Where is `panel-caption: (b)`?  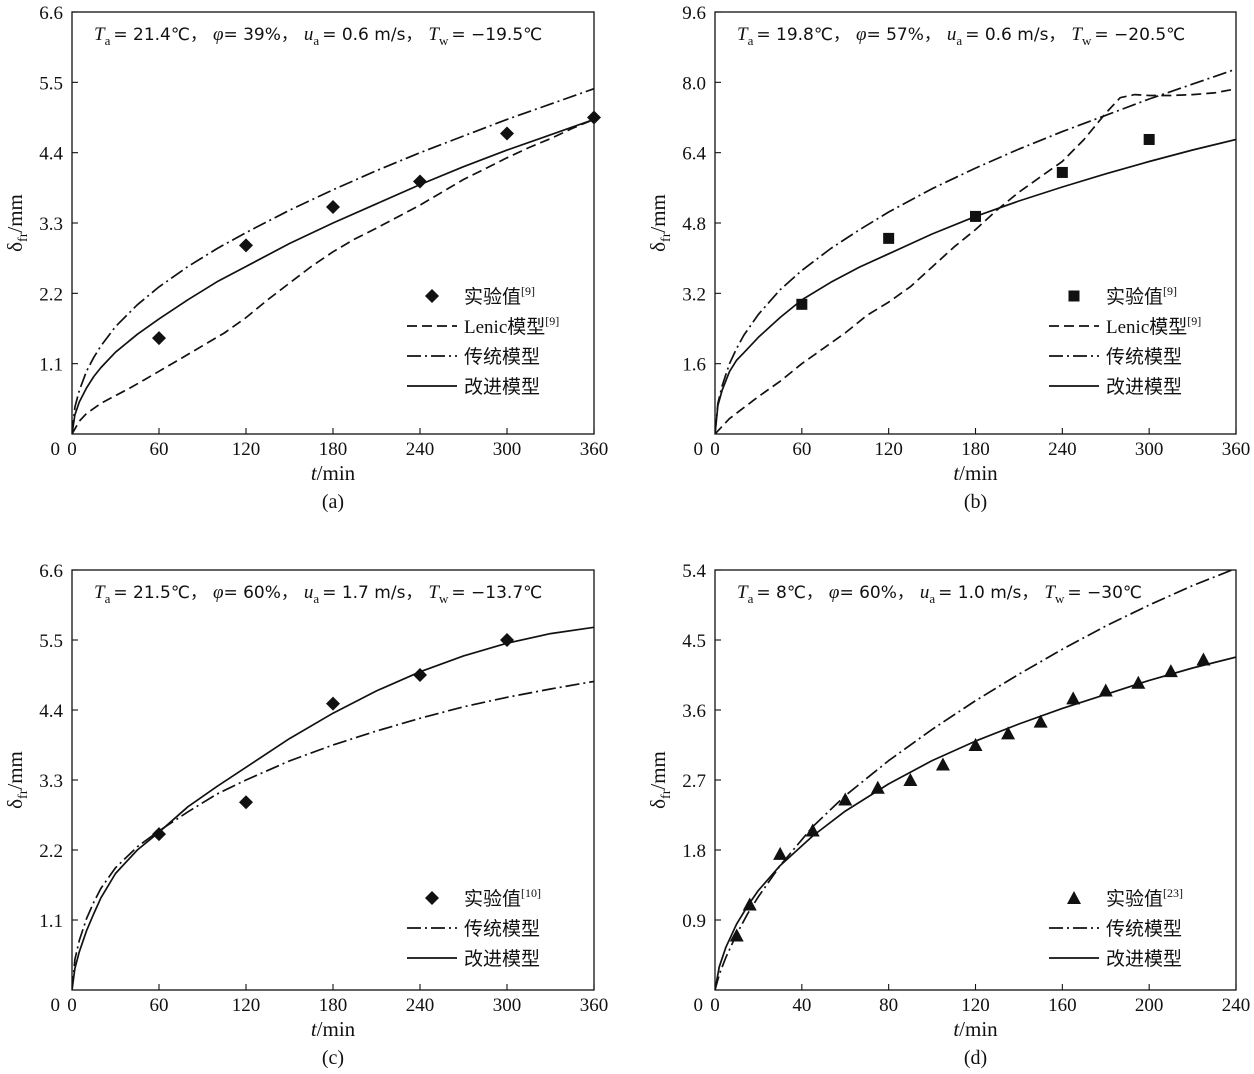 panel-caption: (b) is located at coordinates (975, 502).